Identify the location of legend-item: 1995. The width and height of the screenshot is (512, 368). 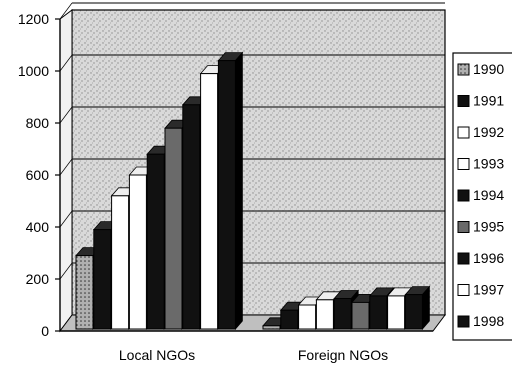
(480, 227).